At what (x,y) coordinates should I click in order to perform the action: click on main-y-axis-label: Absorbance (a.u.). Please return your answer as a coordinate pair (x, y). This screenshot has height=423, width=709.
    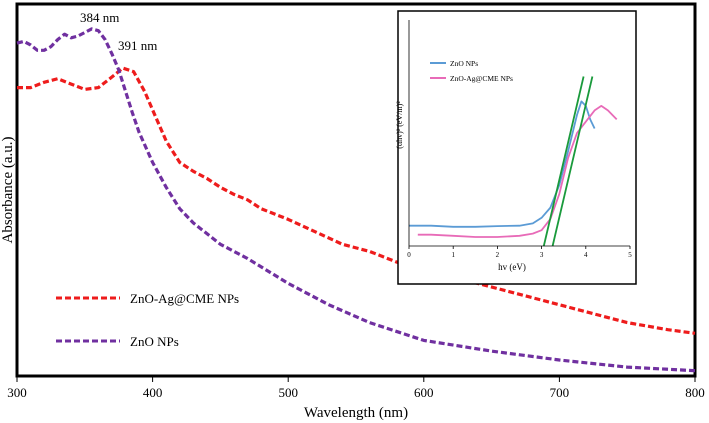
    Looking at the image, I should click on (8, 189).